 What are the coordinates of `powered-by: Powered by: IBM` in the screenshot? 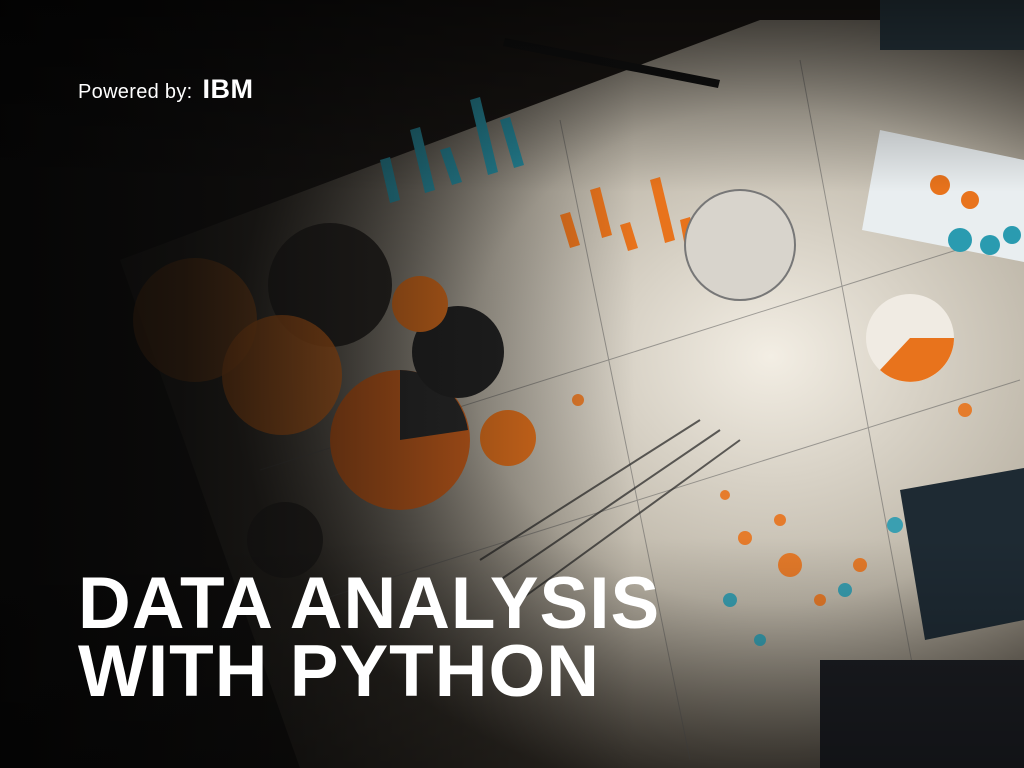 It's located at (165, 89).